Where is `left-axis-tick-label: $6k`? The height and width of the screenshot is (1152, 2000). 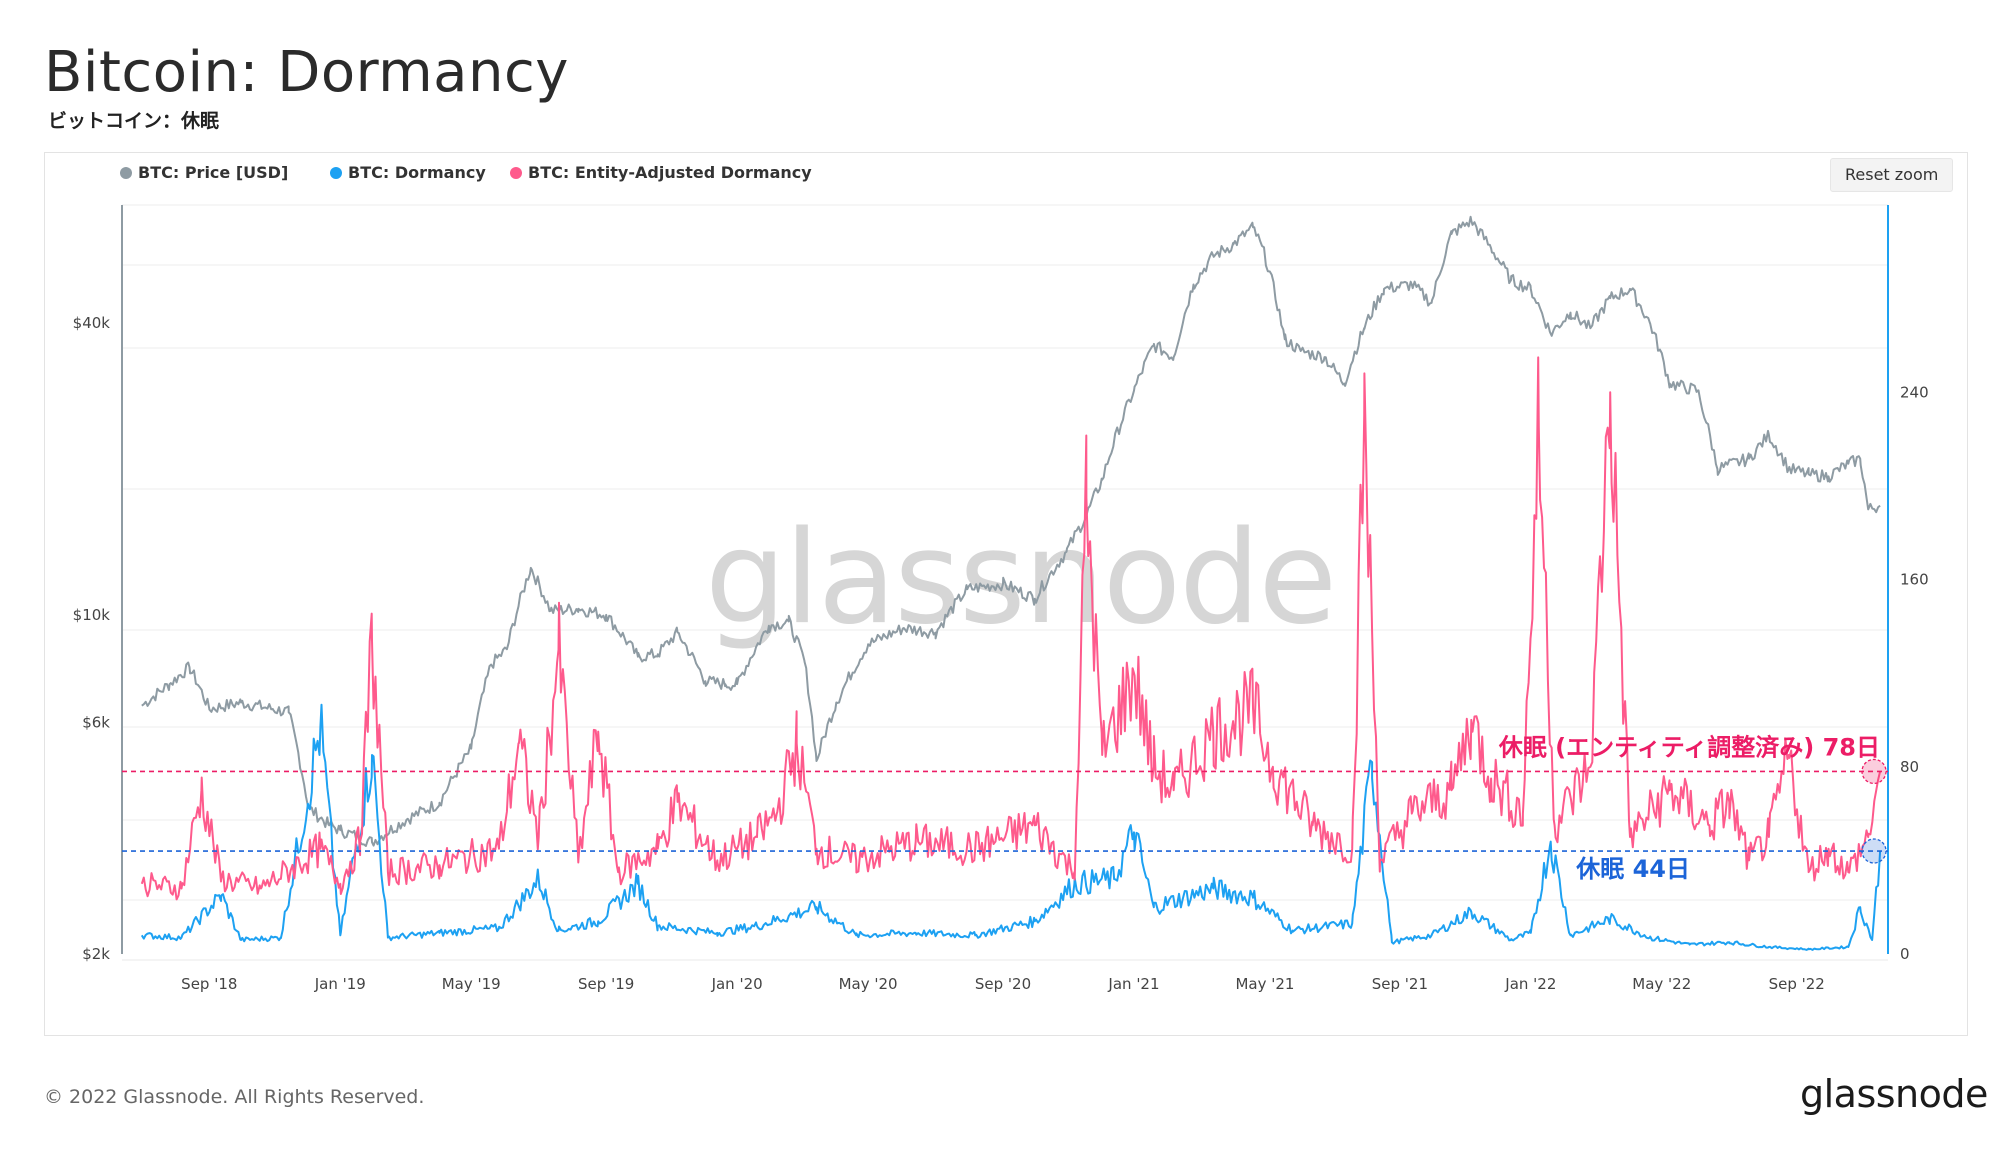 left-axis-tick-label: $6k is located at coordinates (96, 723).